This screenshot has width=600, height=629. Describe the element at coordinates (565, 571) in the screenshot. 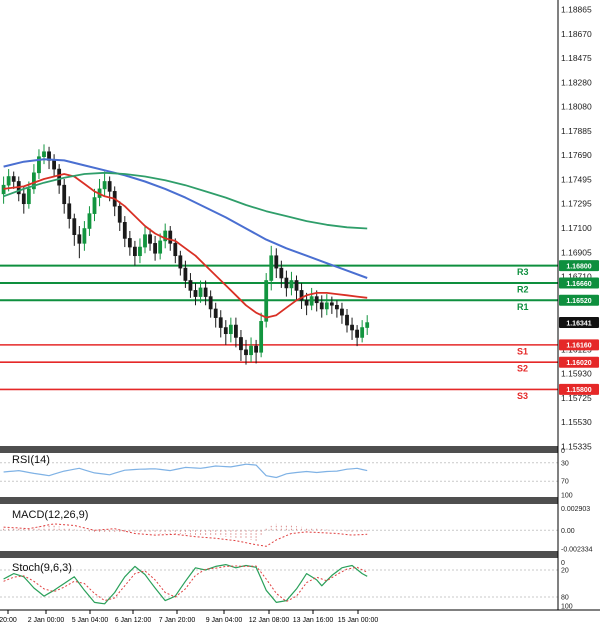

I see `indicator-axis-label: 20` at that location.